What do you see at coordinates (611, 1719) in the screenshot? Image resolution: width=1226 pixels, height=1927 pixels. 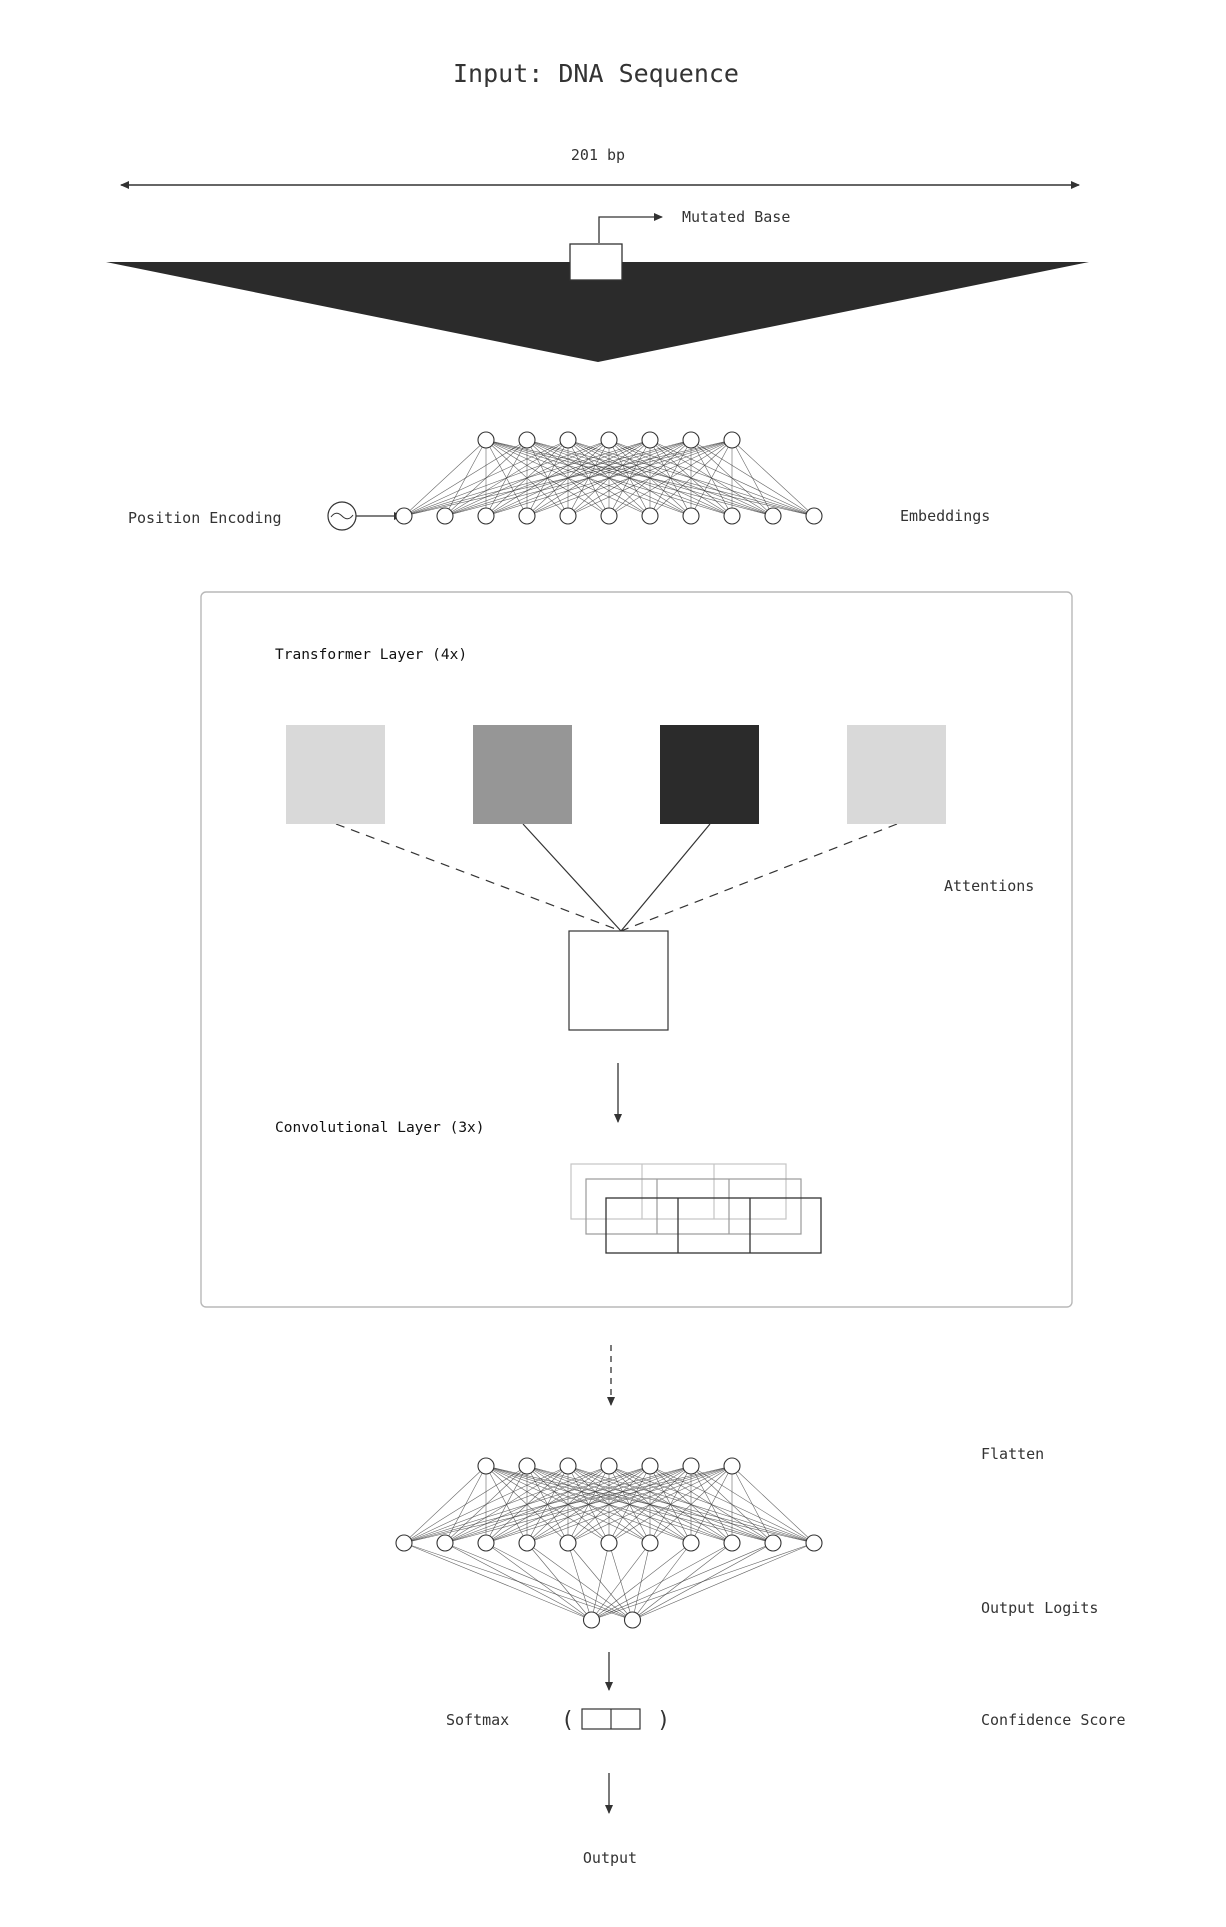 I see `softmax-probability-box` at bounding box center [611, 1719].